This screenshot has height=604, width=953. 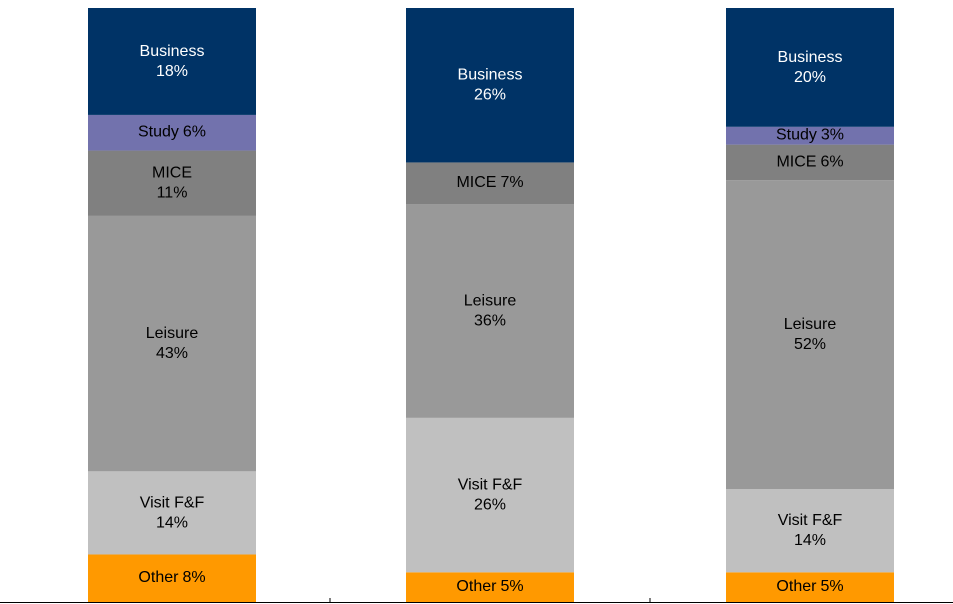 I want to click on data-label: Other 8%, so click(x=171, y=577).